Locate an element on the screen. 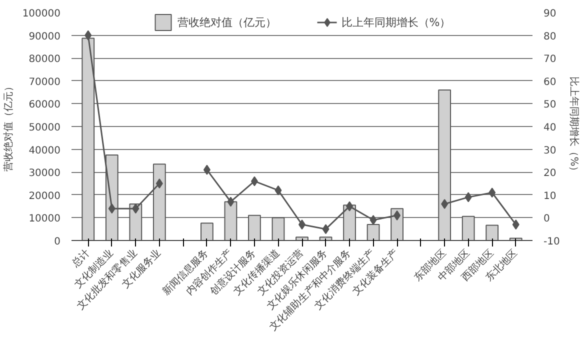  y-tick-label: 10000 is located at coordinates (44, 219).